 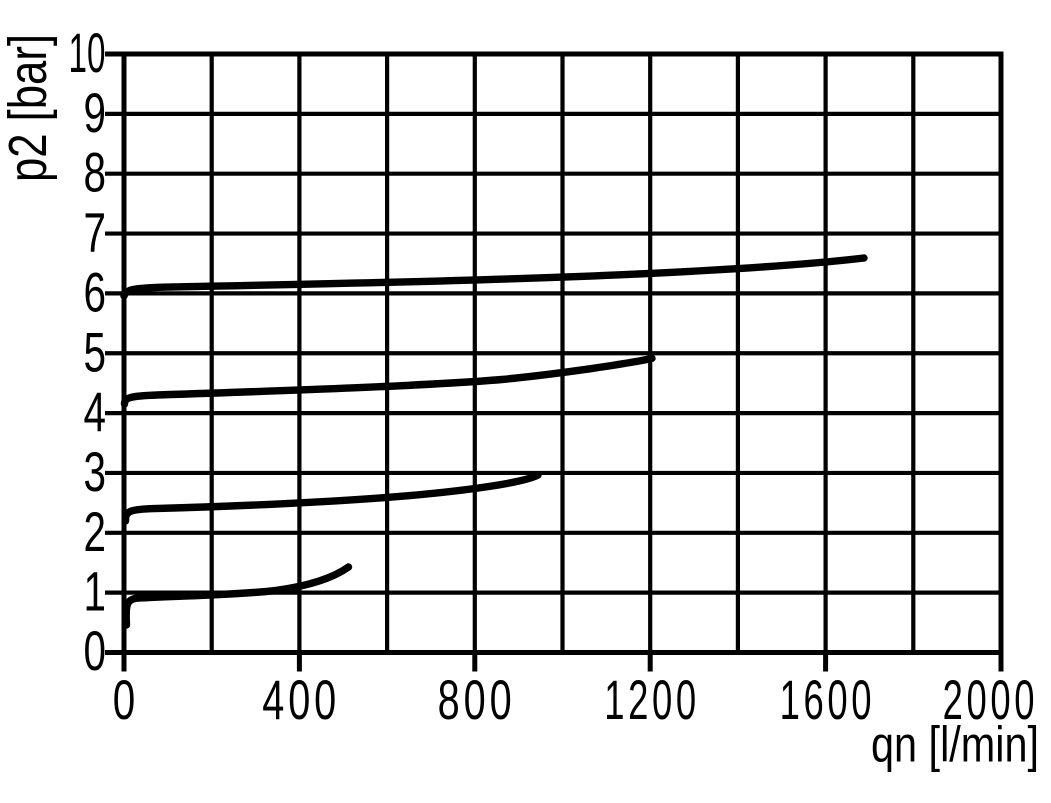 What do you see at coordinates (95, 592) in the screenshot?
I see `svg-text: 1` at bounding box center [95, 592].